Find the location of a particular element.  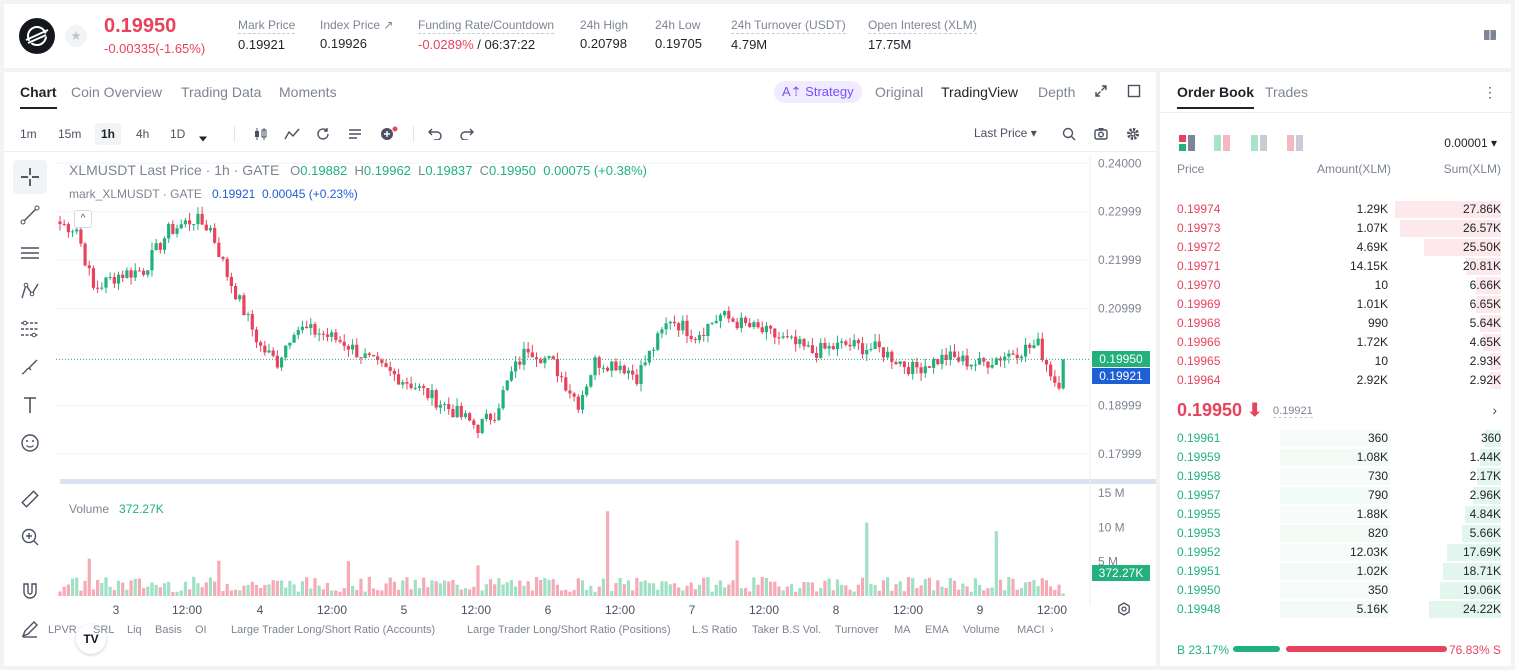

book-mode-split-icon is located at coordinates (1222, 143).